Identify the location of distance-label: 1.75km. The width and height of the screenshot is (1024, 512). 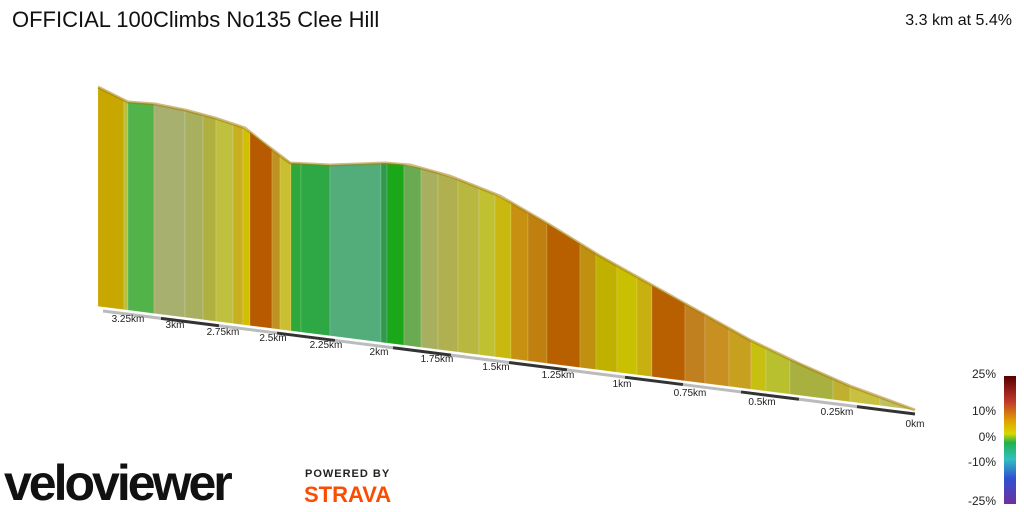
(437, 359).